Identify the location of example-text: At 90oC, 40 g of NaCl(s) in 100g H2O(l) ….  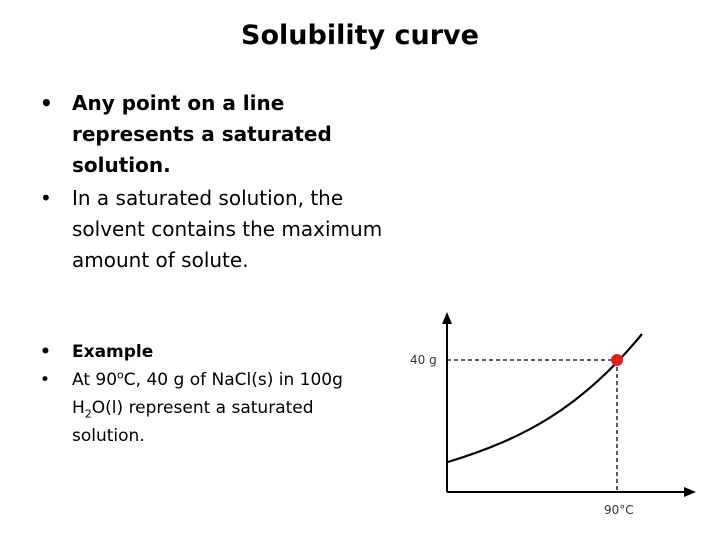
(207, 407).